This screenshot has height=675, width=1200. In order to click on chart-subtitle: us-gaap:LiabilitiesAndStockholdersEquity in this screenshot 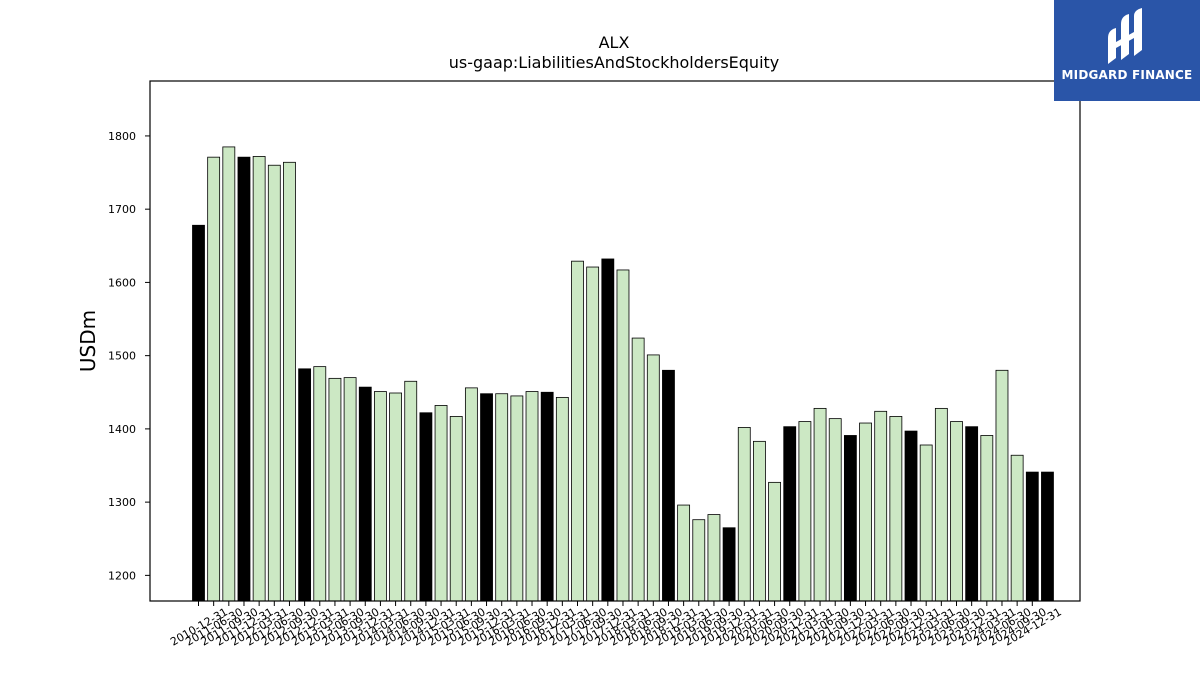, I will do `click(614, 62)`.